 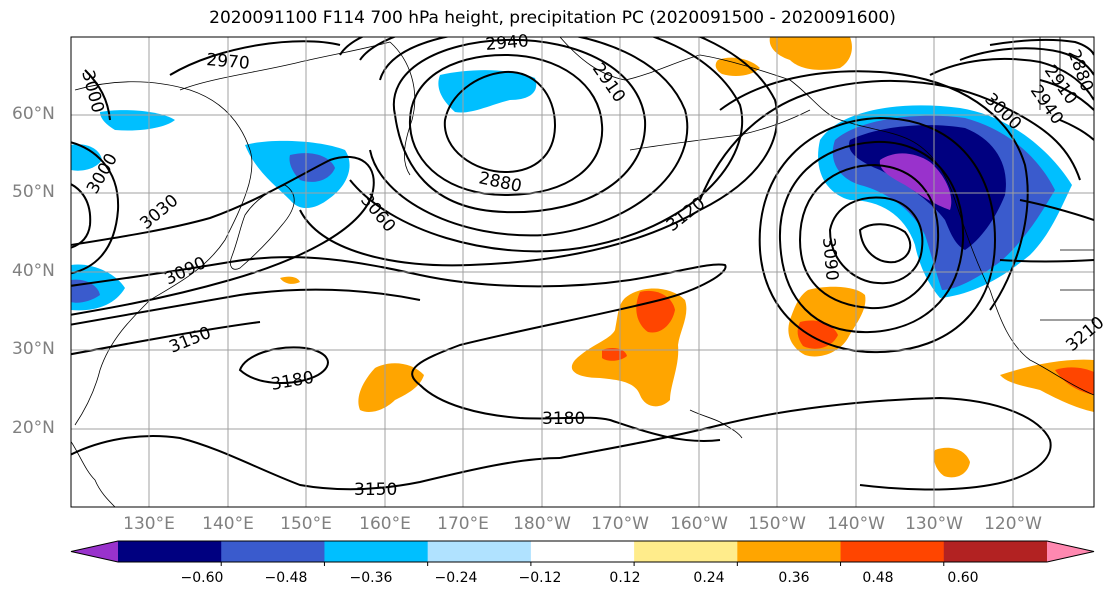 I want to click on colorbar-tick-label: −0.48, so click(x=286, y=578).